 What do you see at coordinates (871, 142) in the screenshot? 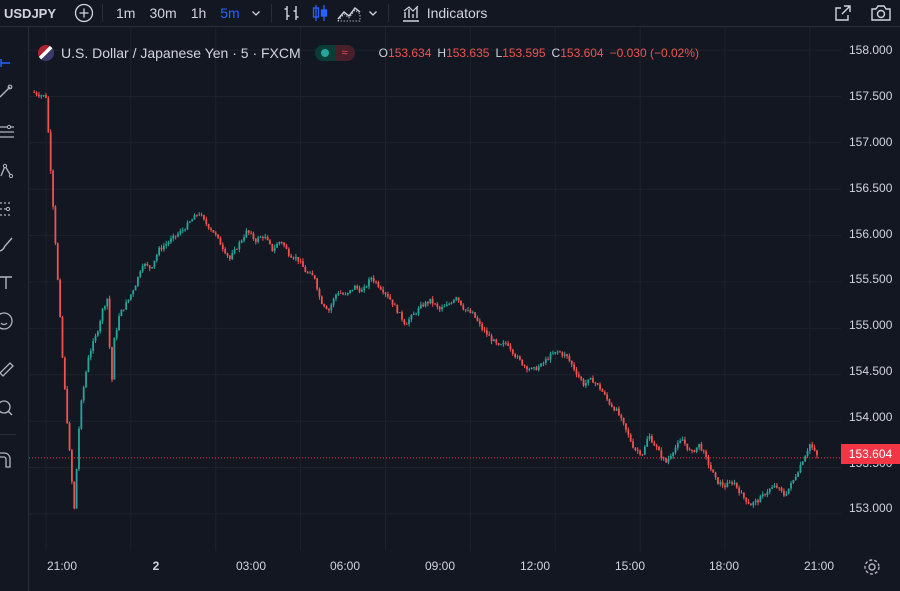
I see `price-tick: 157.000` at bounding box center [871, 142].